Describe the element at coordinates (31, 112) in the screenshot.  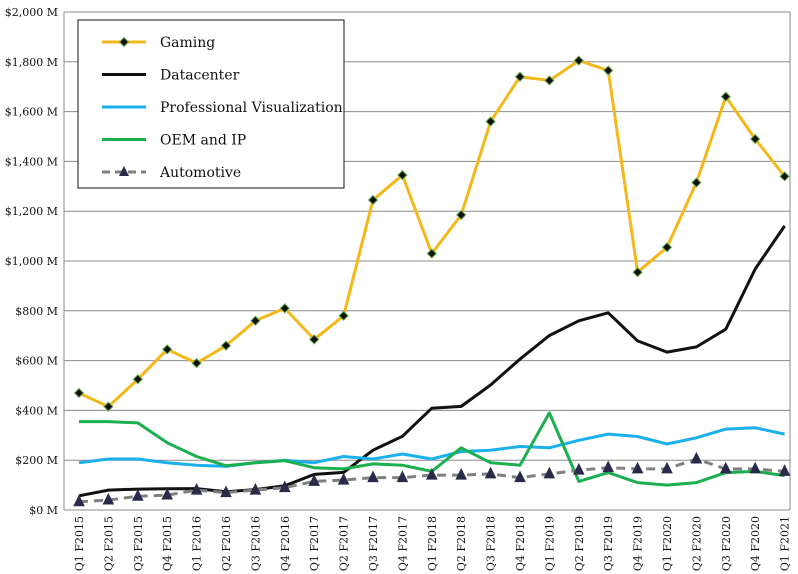
I see `y-tick-label: $1,600 M` at that location.